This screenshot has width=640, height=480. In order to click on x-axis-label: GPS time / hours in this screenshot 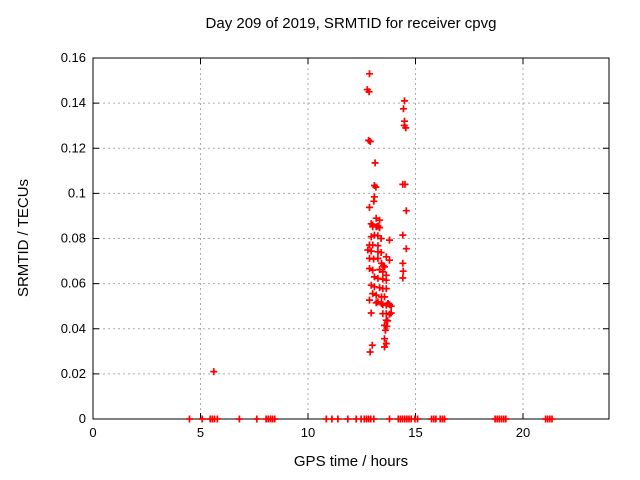, I will do `click(351, 461)`.